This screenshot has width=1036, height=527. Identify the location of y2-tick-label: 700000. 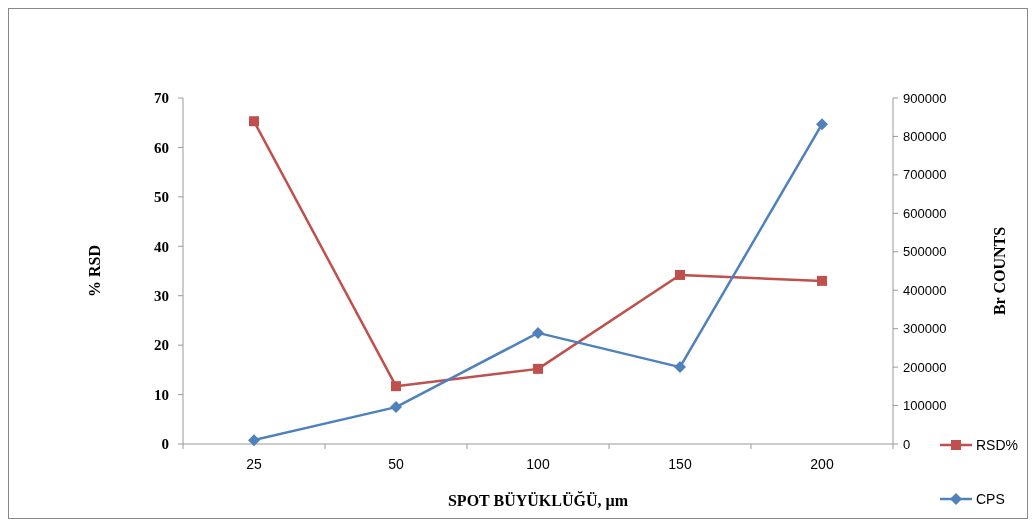
(925, 175).